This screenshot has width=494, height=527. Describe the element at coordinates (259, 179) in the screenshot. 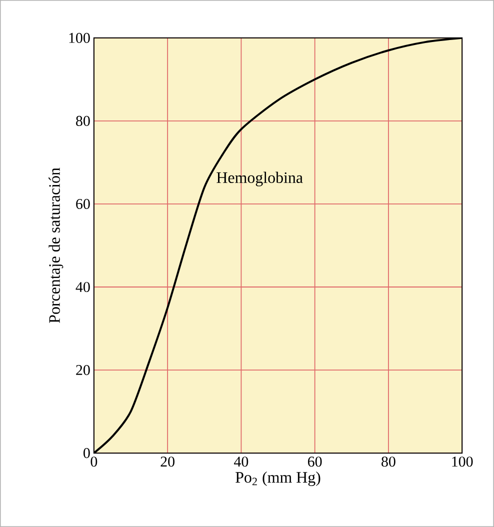

I see `annotation: Hemoglobina` at that location.